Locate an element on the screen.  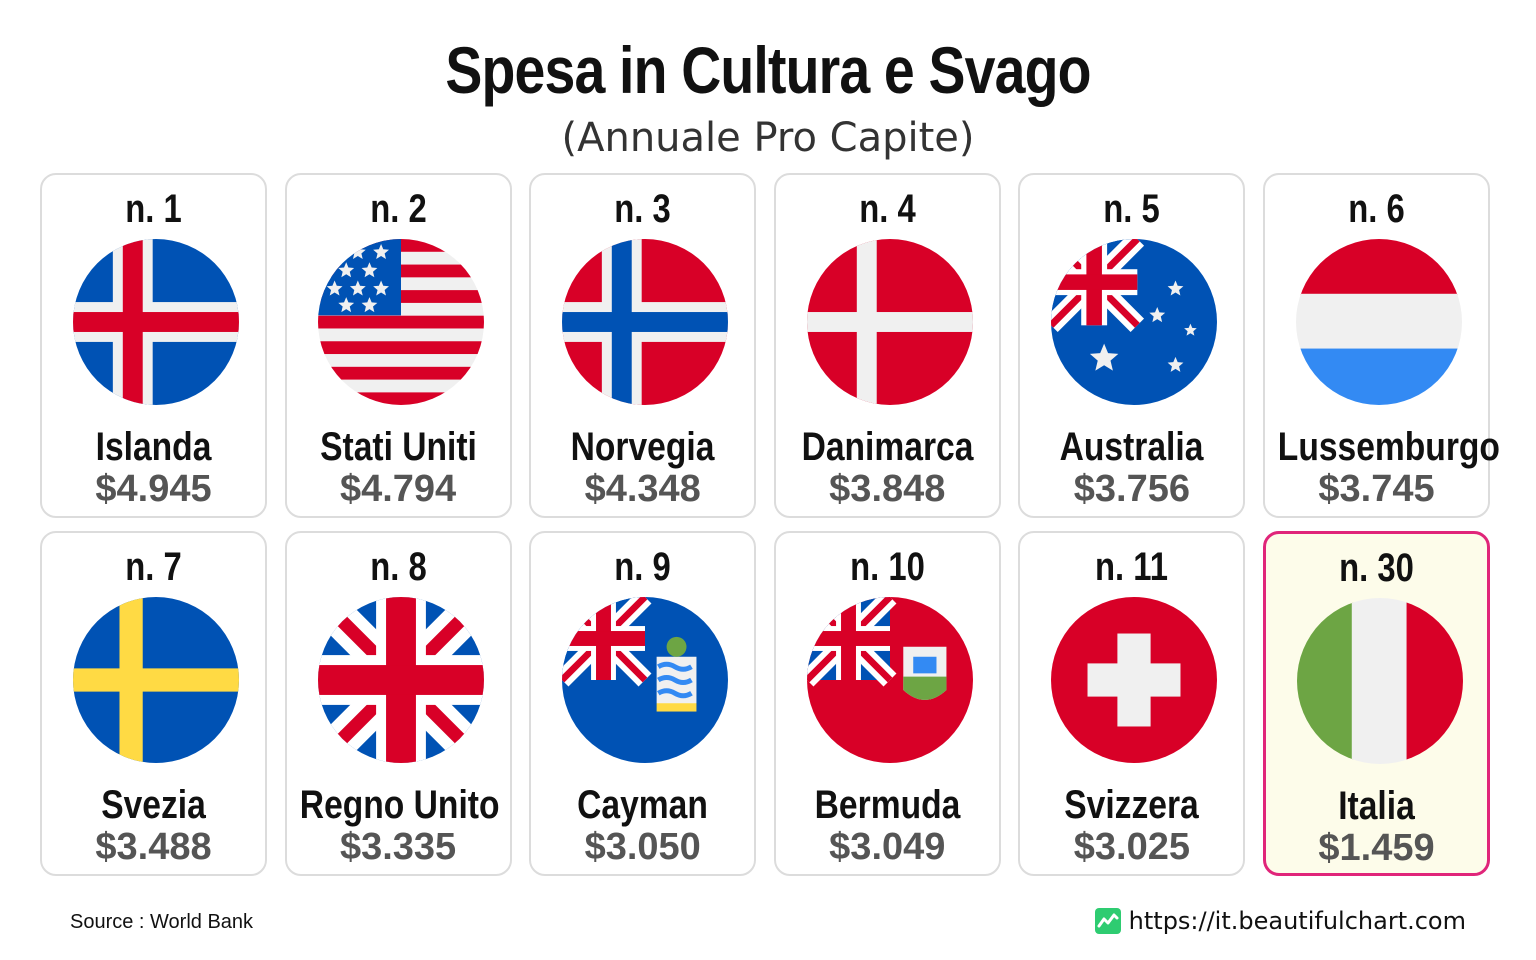
rank-label: n. 8 is located at coordinates (398, 567).